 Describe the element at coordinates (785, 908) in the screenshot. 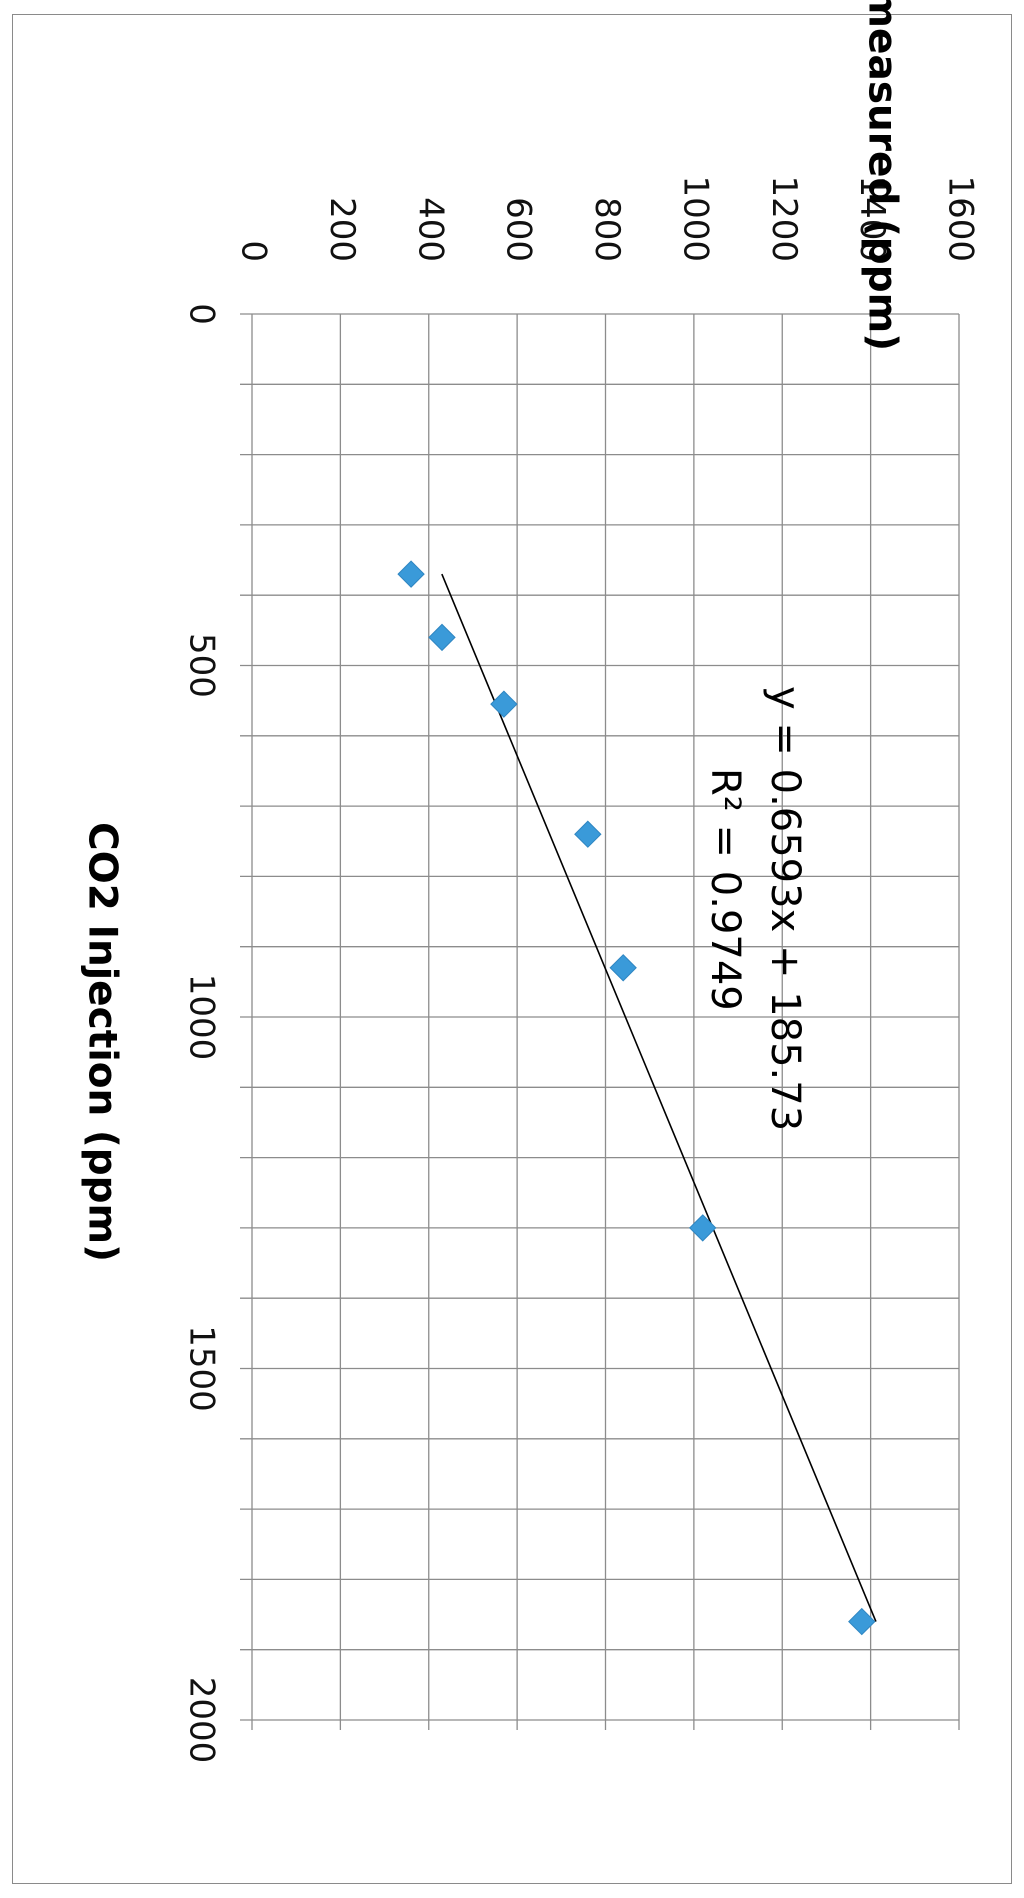

I see `trendline-equation: y = 0.6593x + 185.73` at that location.